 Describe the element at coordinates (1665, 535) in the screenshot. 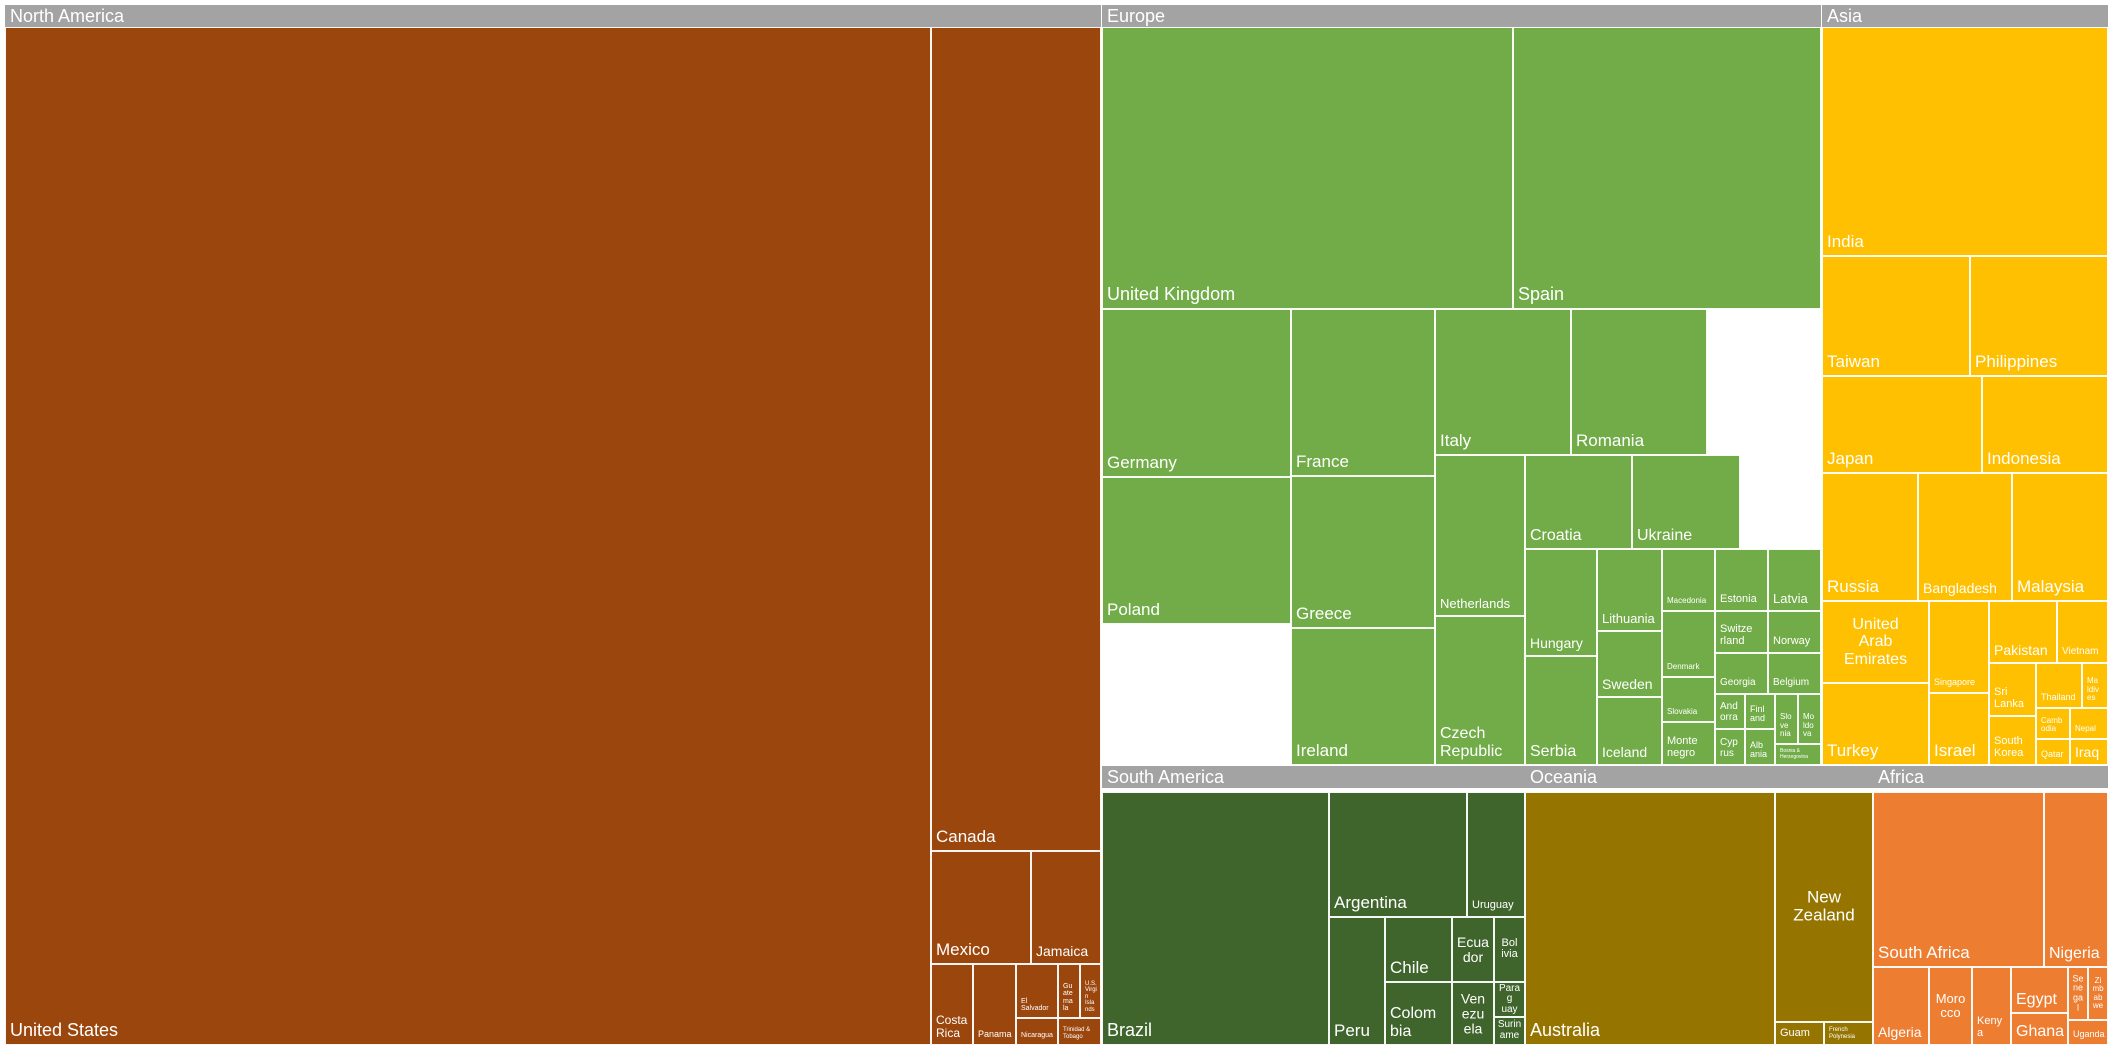

I see `tile-label-ukraine: Ukraine` at that location.